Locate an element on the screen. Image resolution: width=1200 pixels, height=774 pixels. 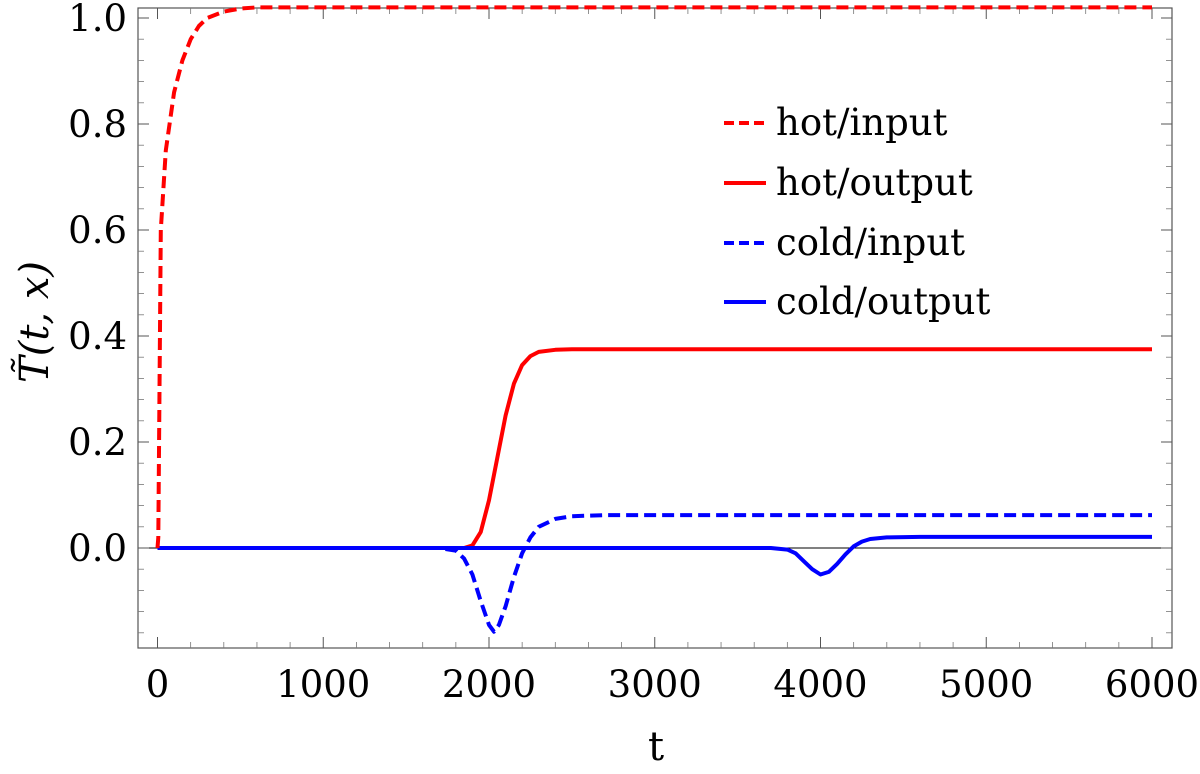
y-tick-label: 0.8 is located at coordinates (97, 124).